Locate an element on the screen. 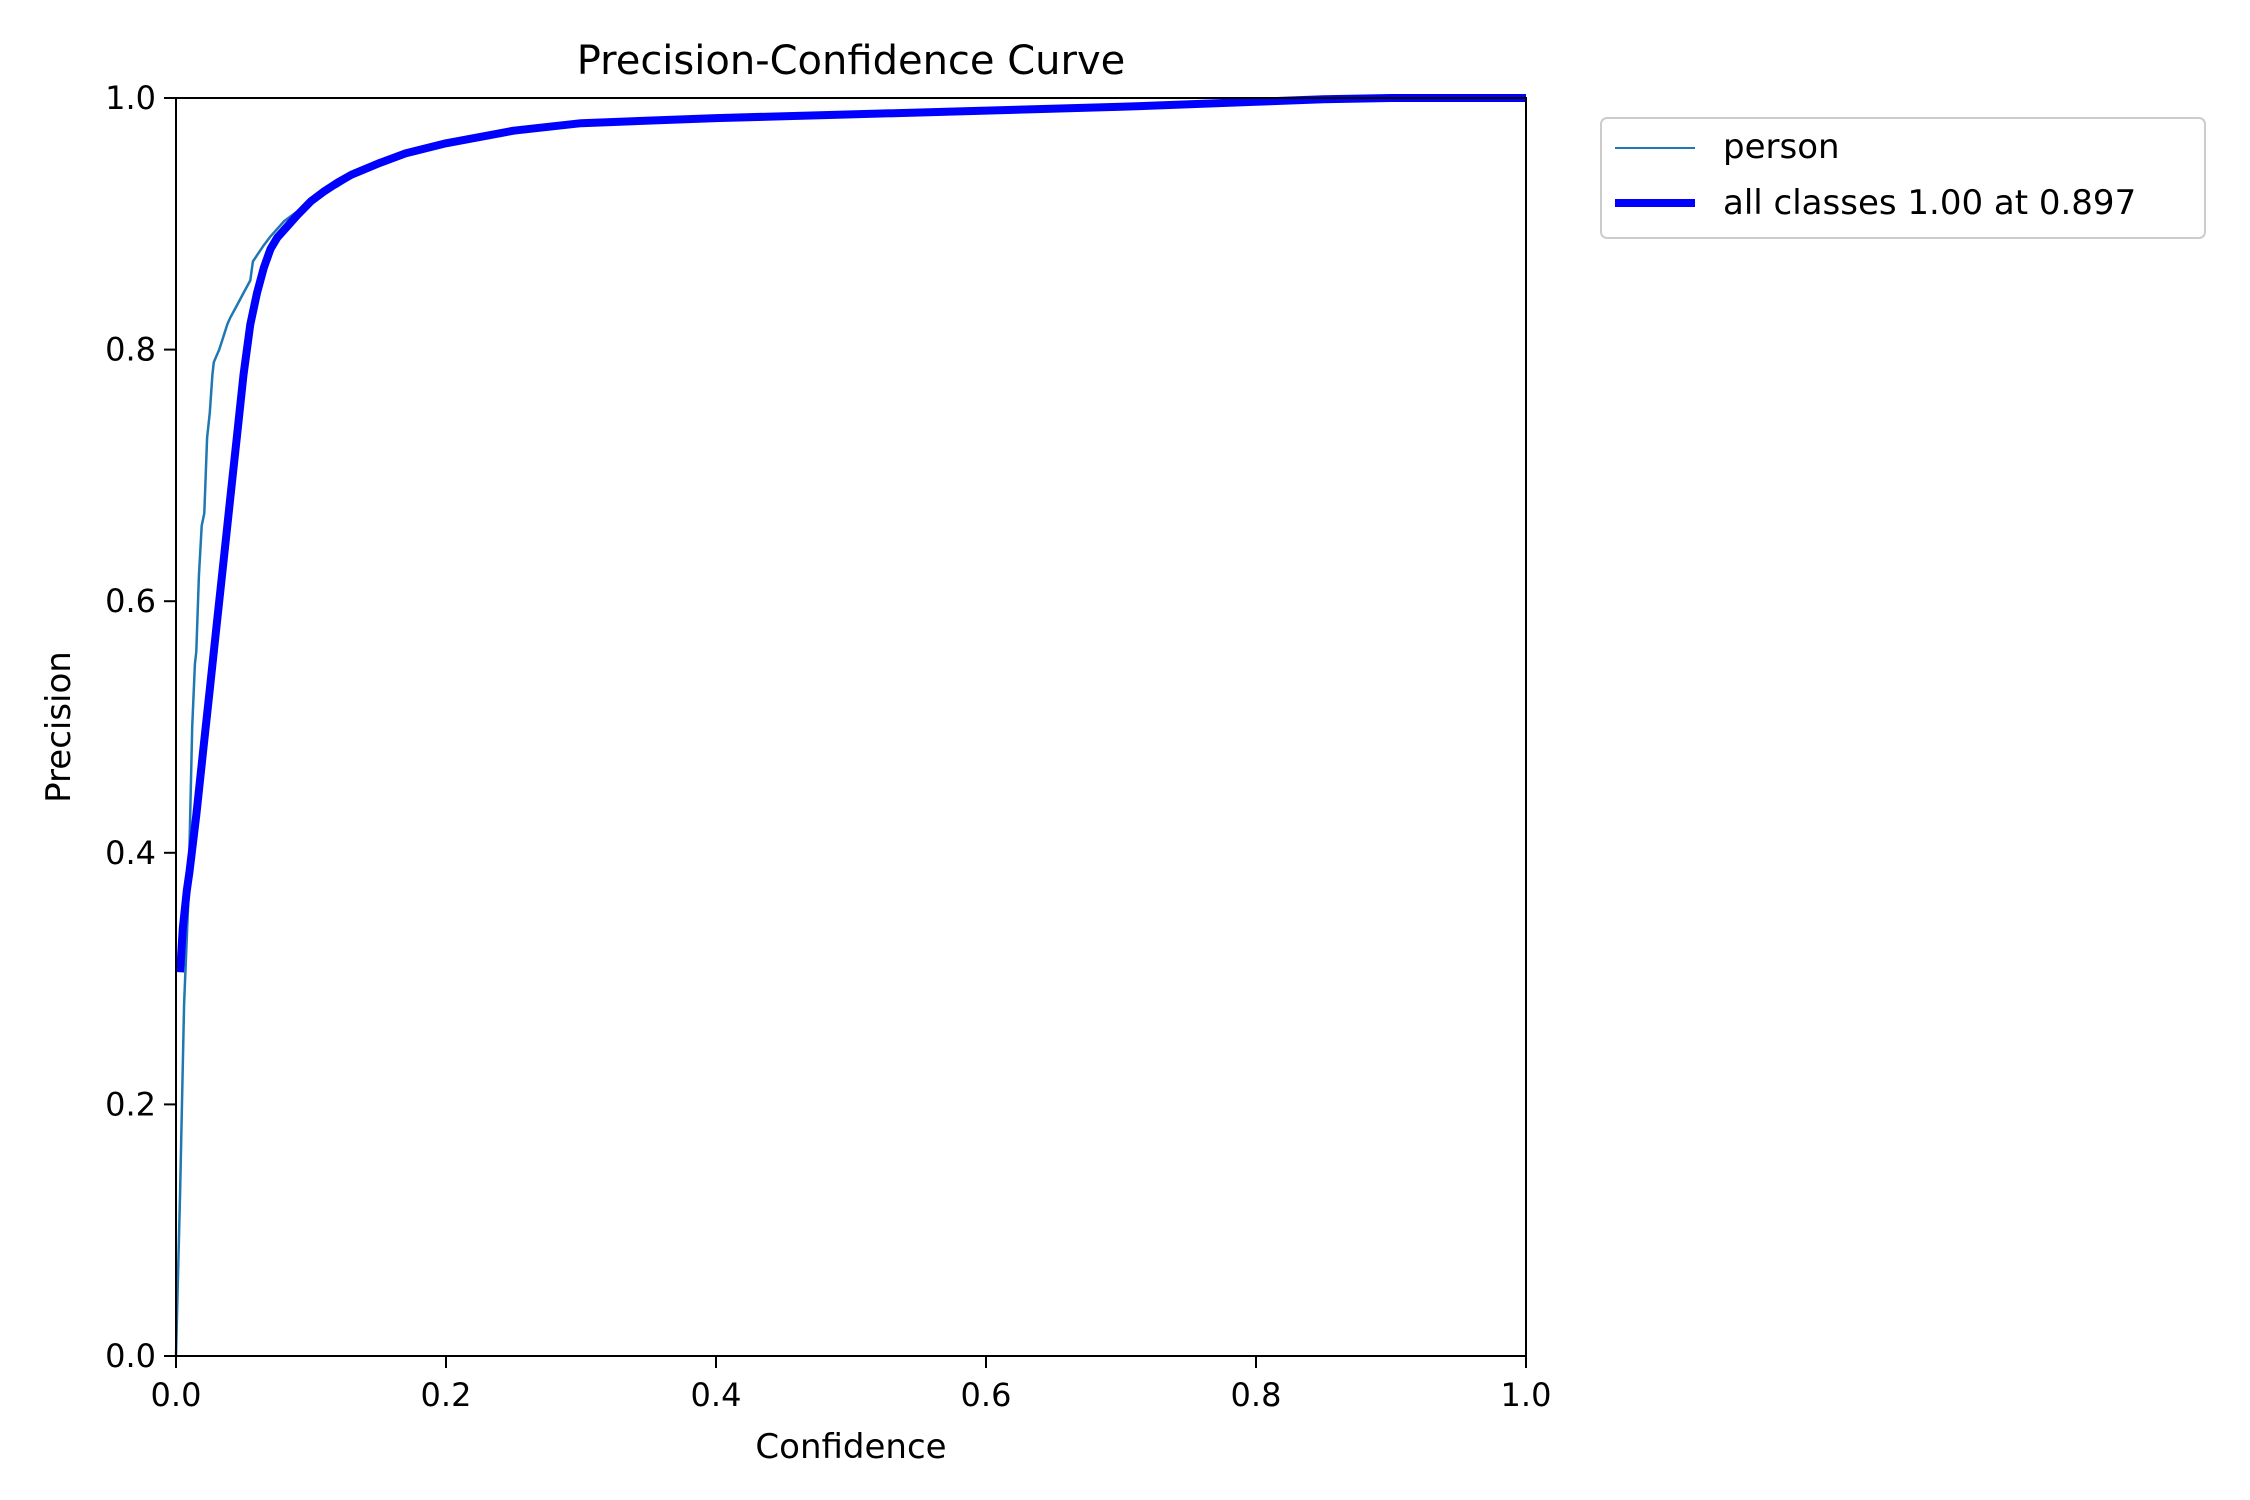 The width and height of the screenshot is (2250, 1500). x-axis-ticks: 0.0 0.2 0.4 0.6 0.8 1.0 is located at coordinates (851, 1385).